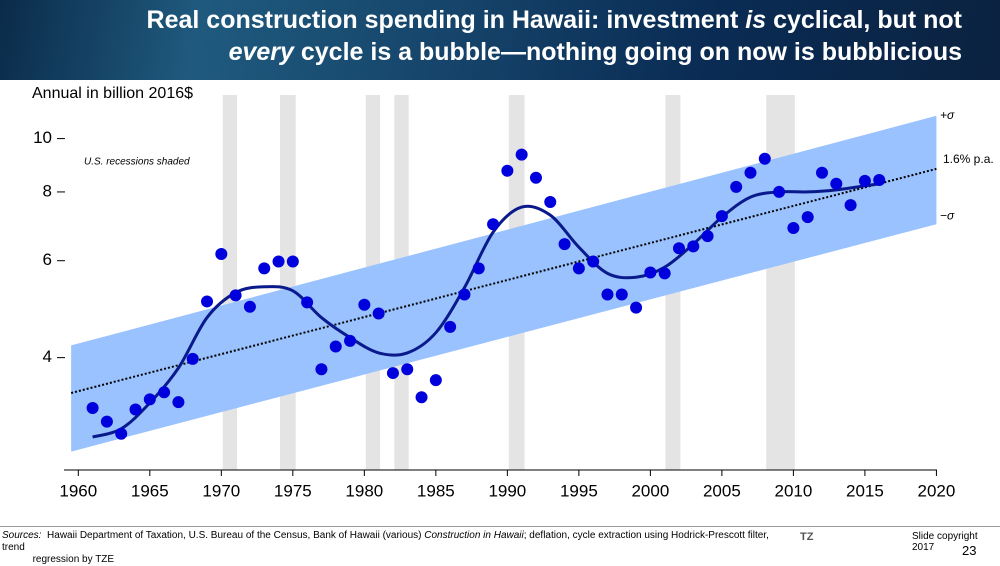 The image size is (1000, 566). I want to click on title-part: cyclical, but not, so click(864, 20).